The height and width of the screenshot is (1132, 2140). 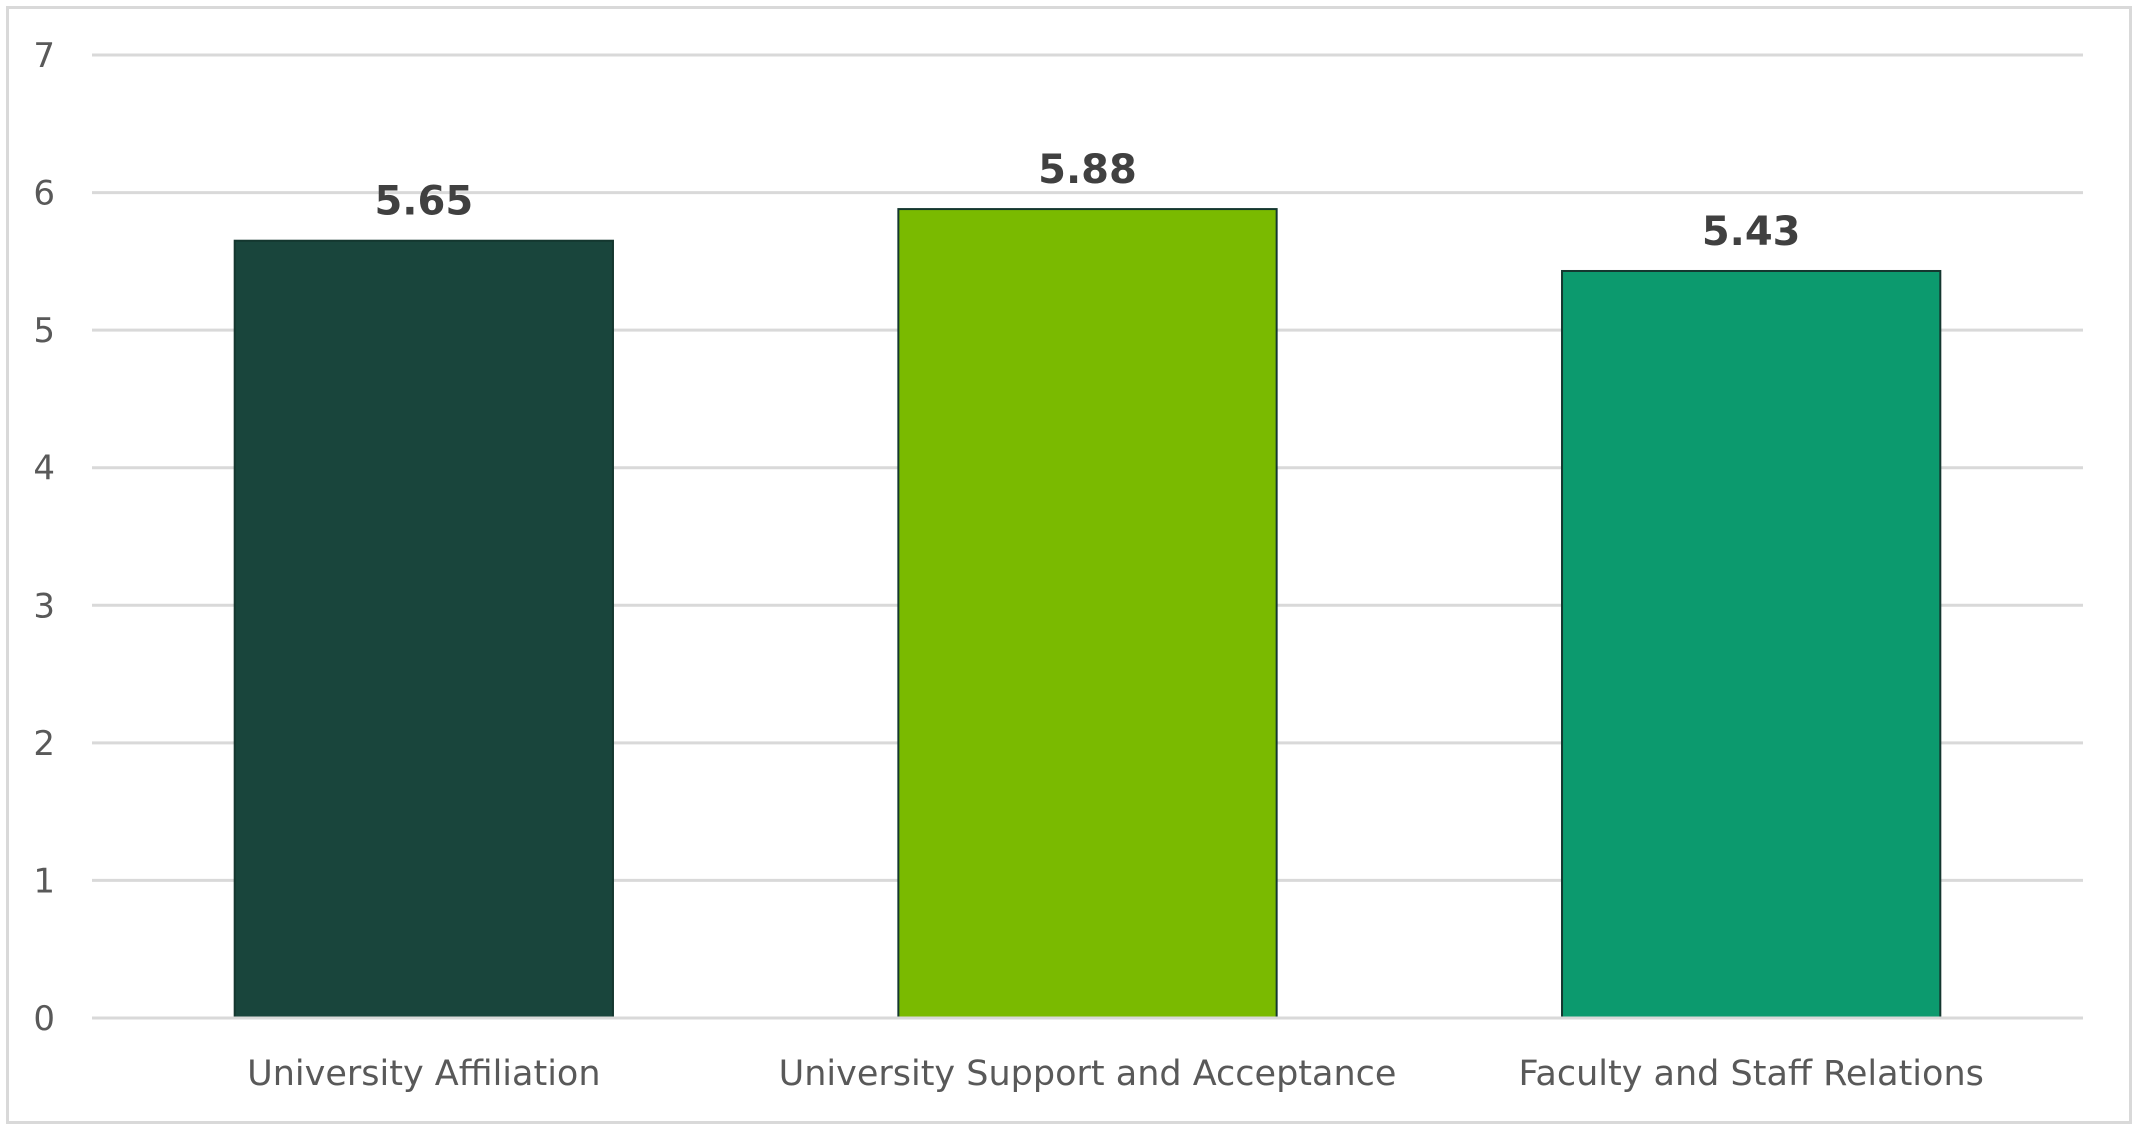 I want to click on x-category-label: University Affiliation, so click(x=423, y=1074).